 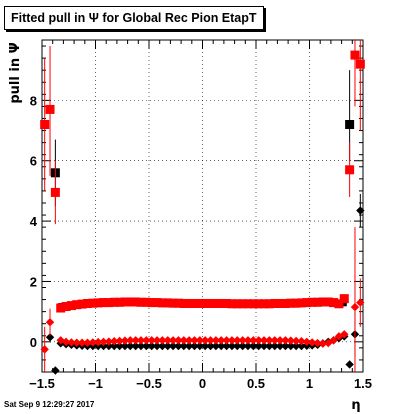 What do you see at coordinates (33, 100) in the screenshot?
I see `y-tick-label: 8` at bounding box center [33, 100].